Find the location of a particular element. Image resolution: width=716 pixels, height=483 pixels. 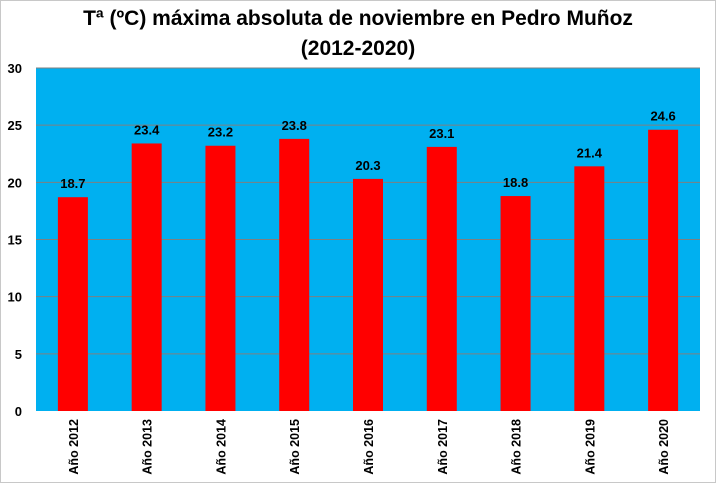

x-tick-label: Año 2020 is located at coordinates (664, 447).